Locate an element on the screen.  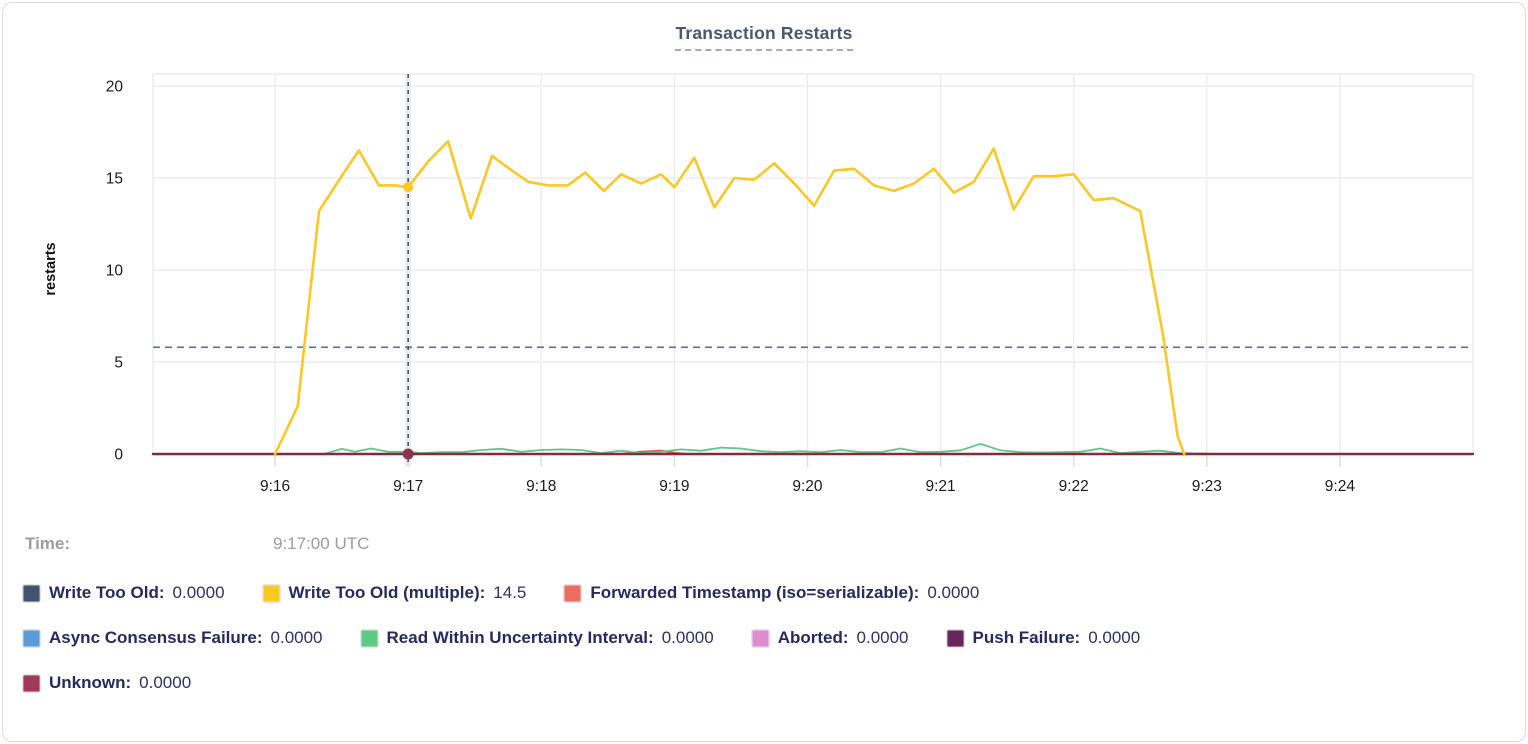
legend-label: Unknown: is located at coordinates (90, 682).